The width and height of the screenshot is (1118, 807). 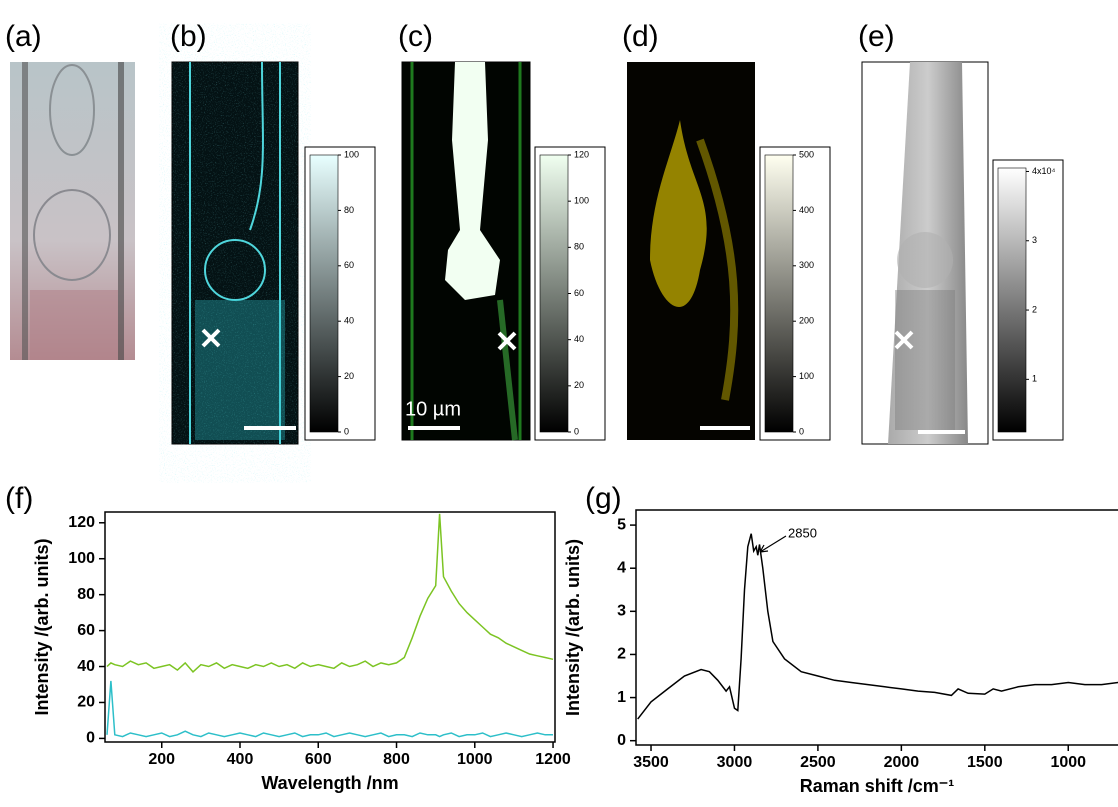 What do you see at coordinates (651, 762) in the screenshot?
I see `x-tick-label: 3500` at bounding box center [651, 762].